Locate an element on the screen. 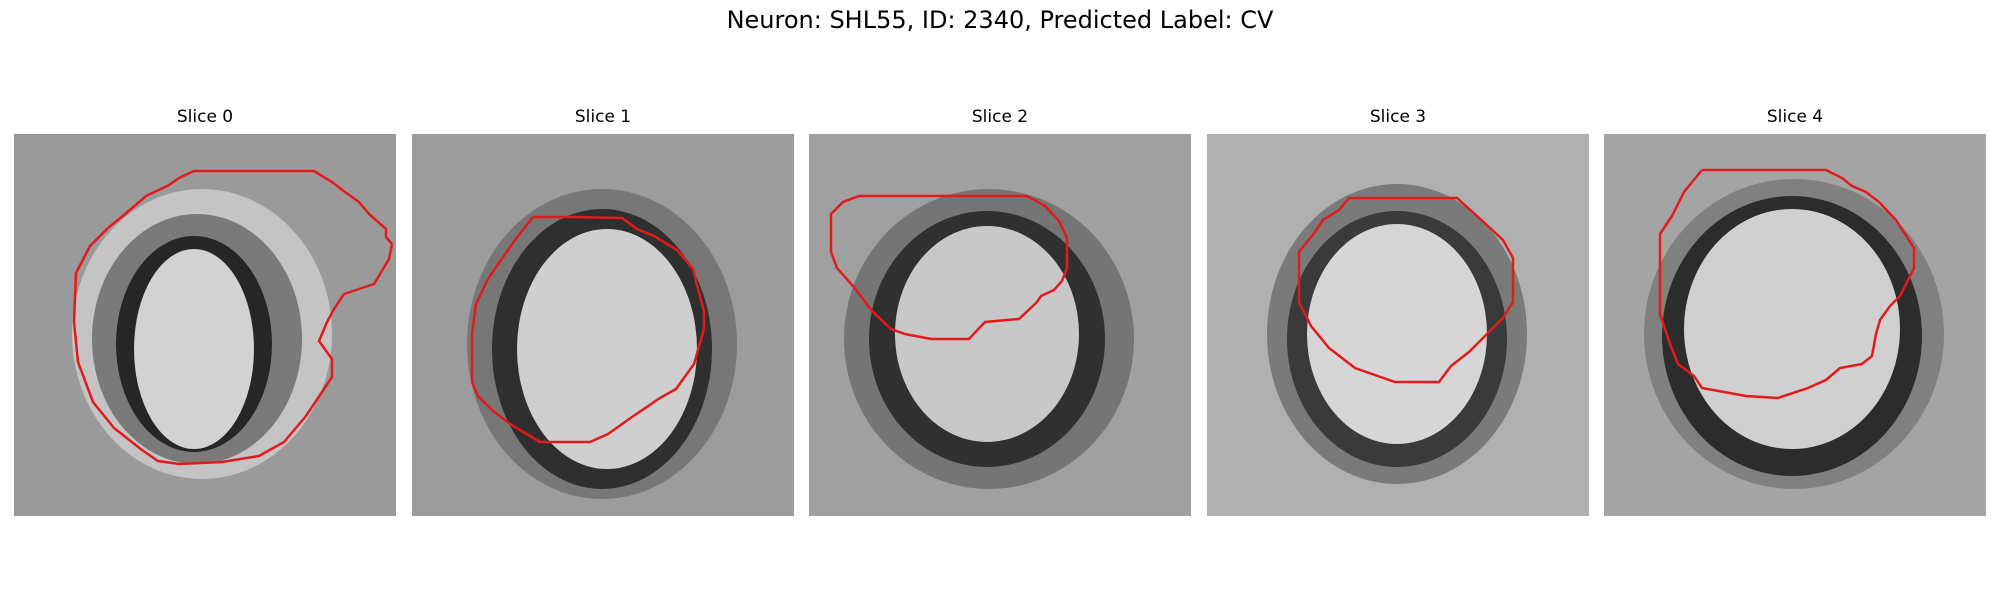 The width and height of the screenshot is (2000, 600). slice-title-1: Slice 1 is located at coordinates (603, 117).